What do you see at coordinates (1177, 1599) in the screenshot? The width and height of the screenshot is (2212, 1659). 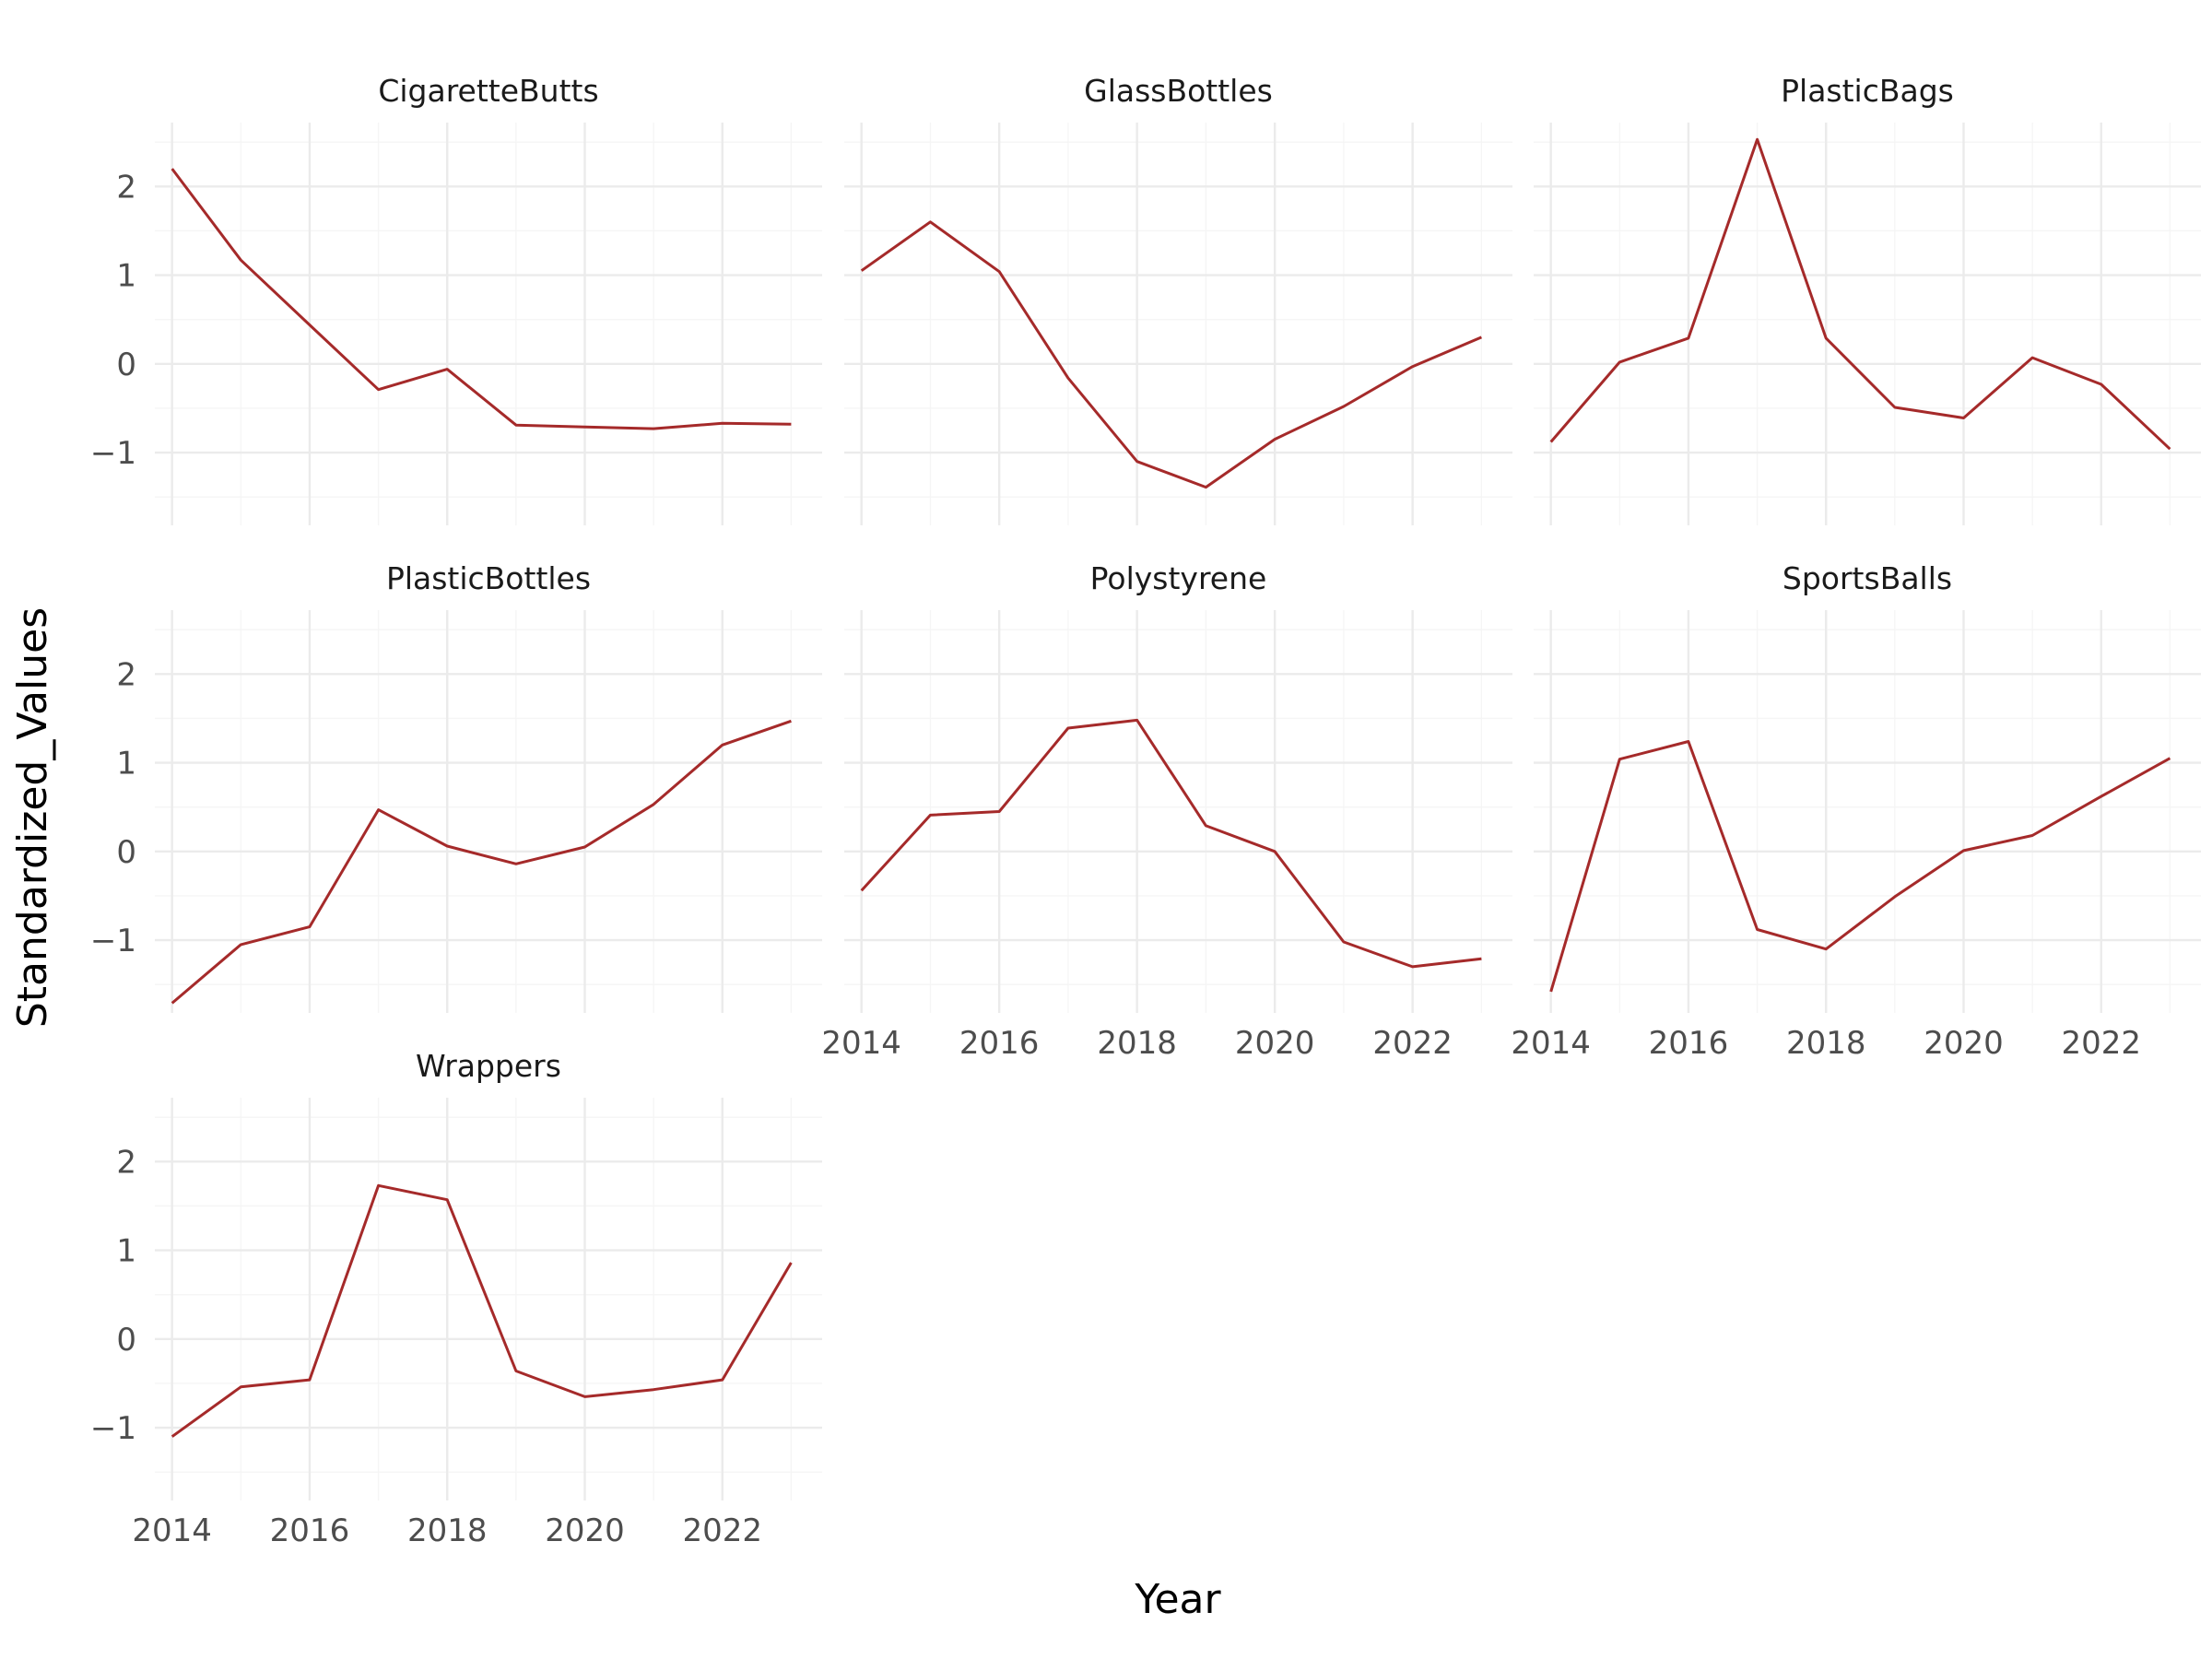 I see `x-axis-title: Year` at bounding box center [1177, 1599].